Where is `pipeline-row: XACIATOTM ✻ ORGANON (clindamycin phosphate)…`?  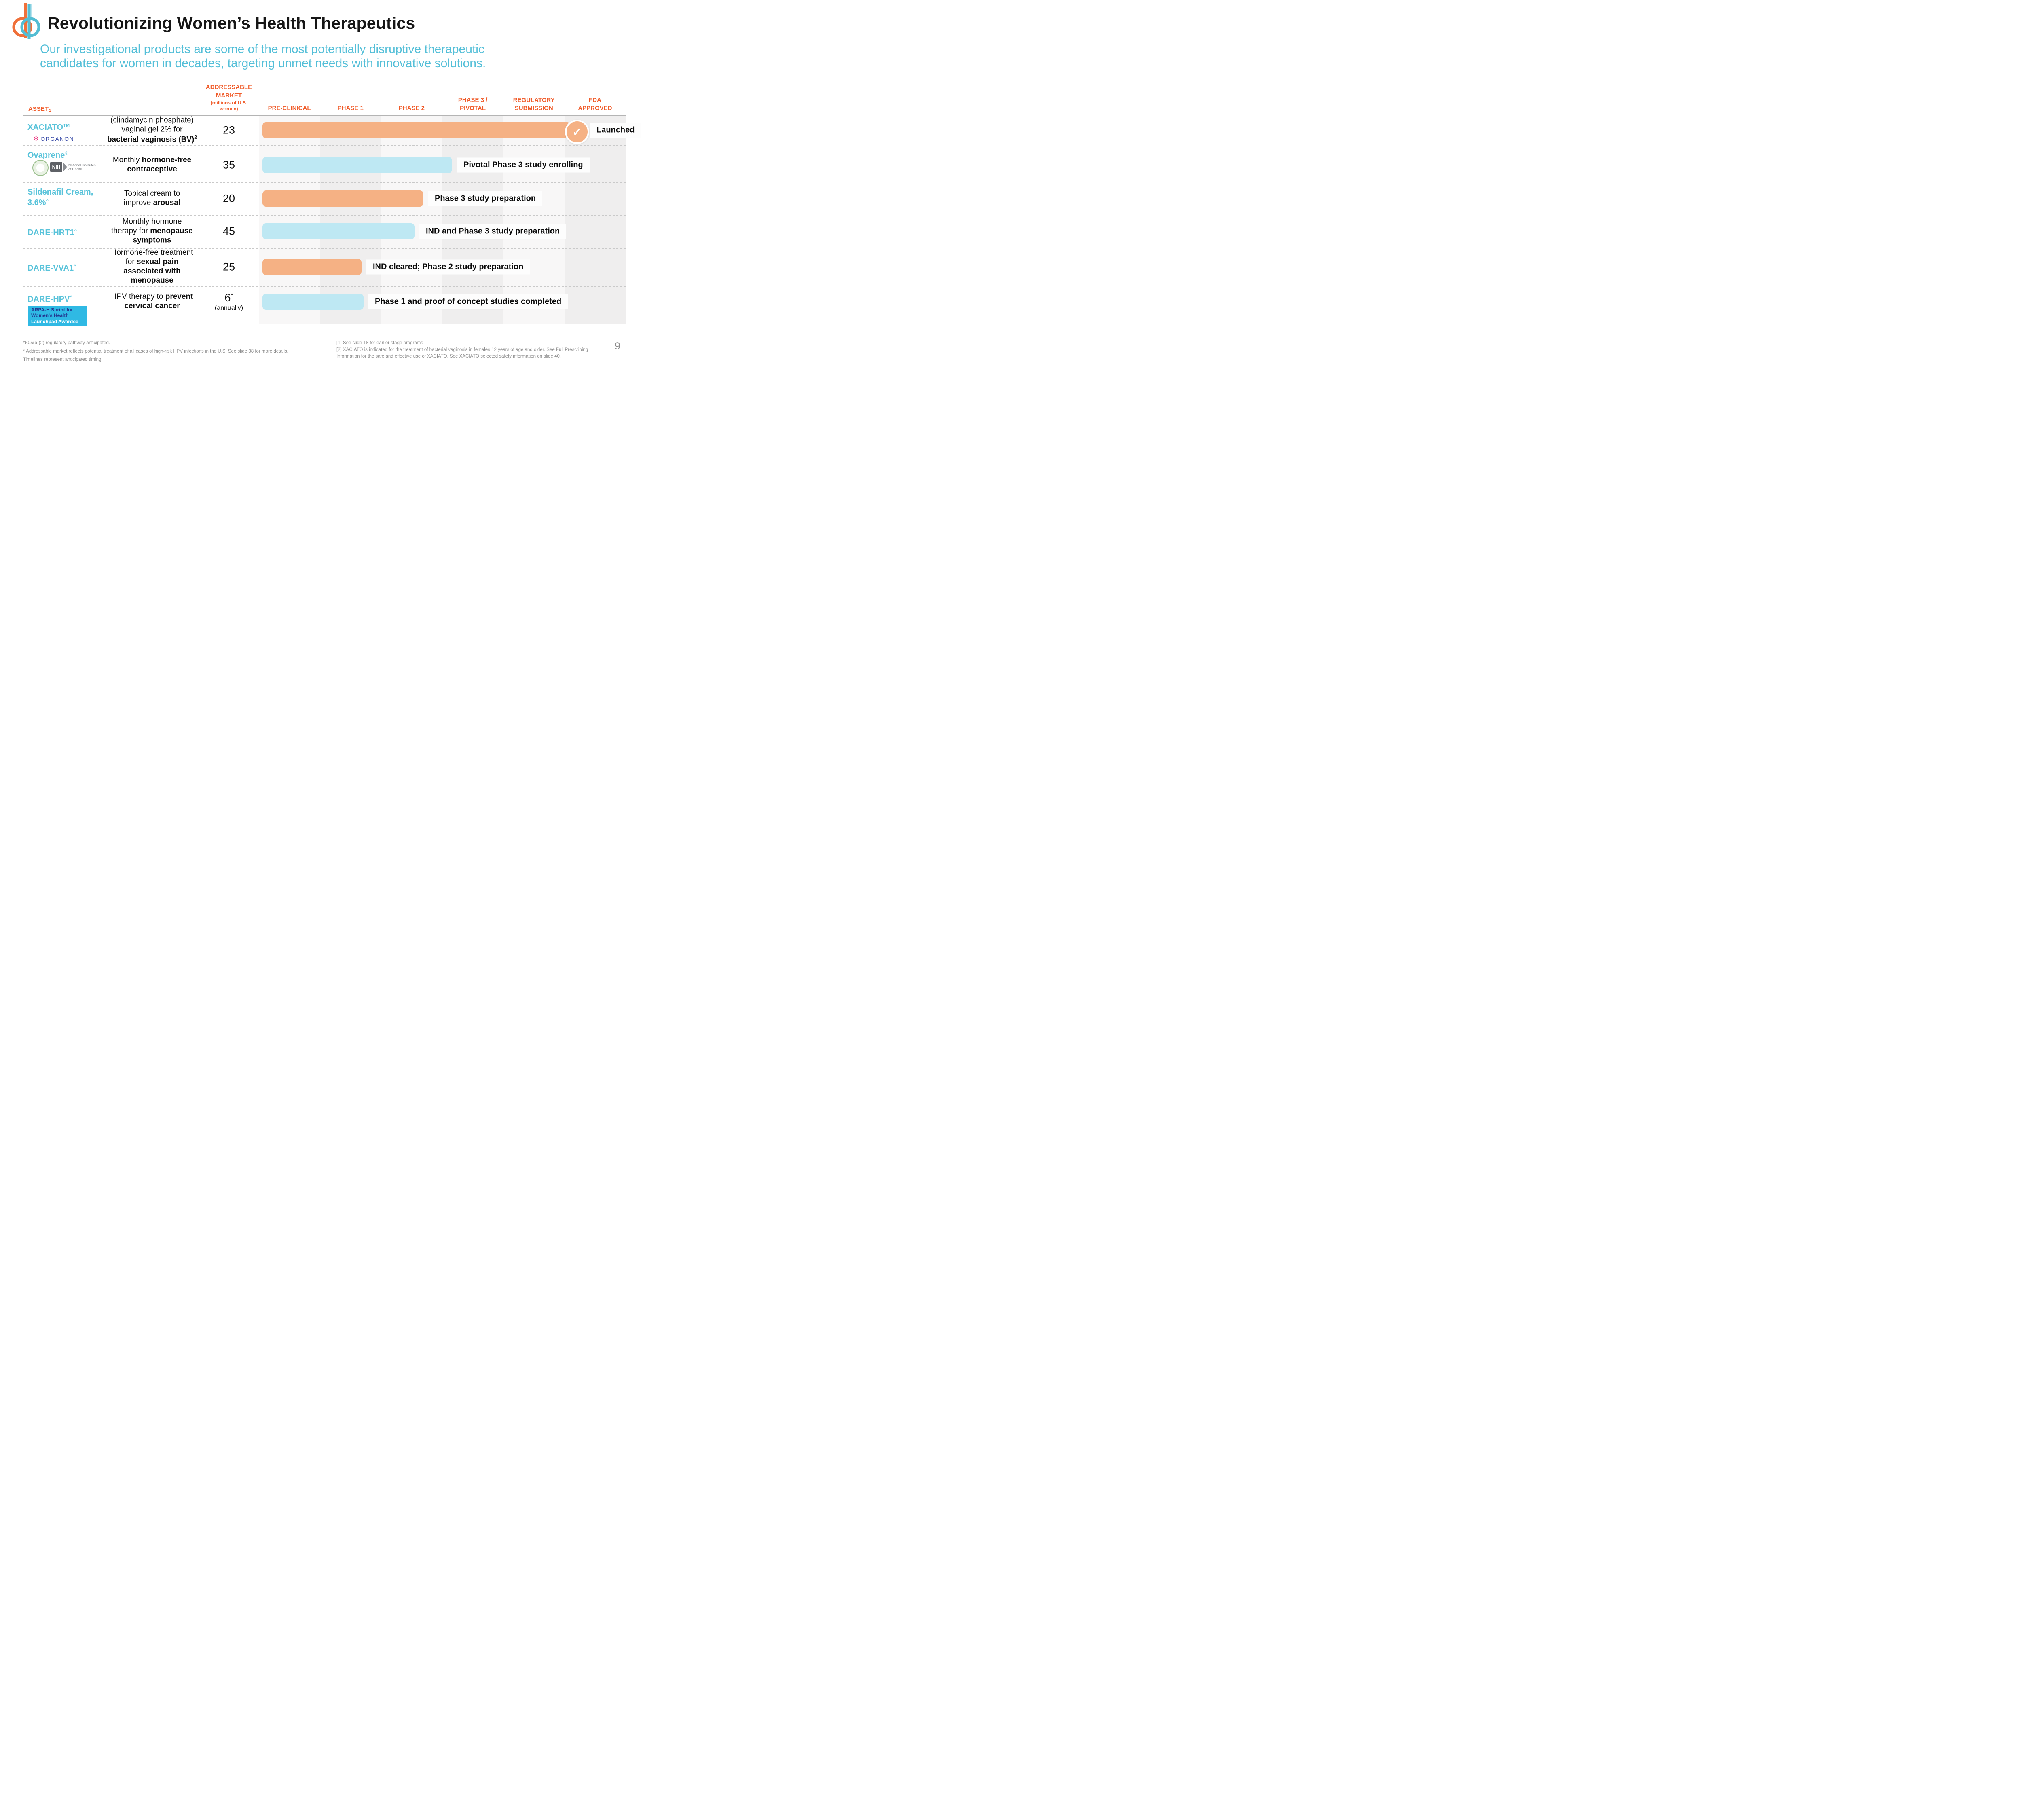
pipeline-row: XACIATOTM ✻ ORGANON (clindamycin phosphate)… is located at coordinates (323, 130).